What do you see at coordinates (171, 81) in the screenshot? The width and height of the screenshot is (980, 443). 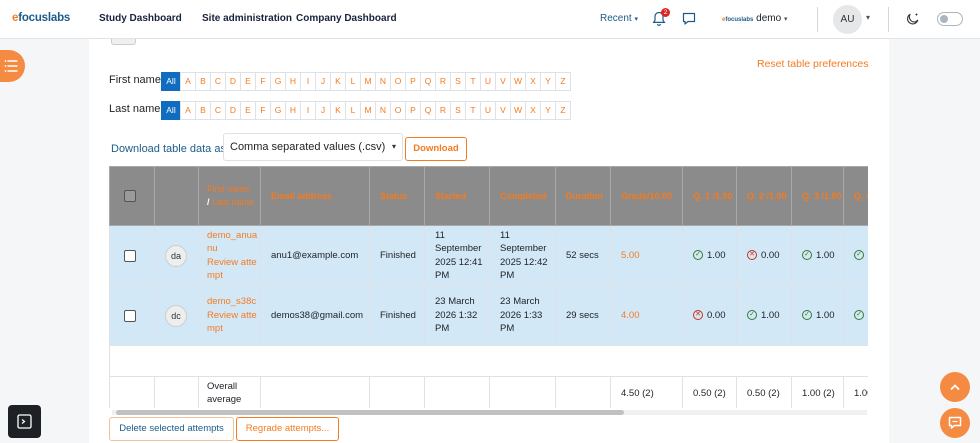 I see `first-initial-all: All` at bounding box center [171, 81].